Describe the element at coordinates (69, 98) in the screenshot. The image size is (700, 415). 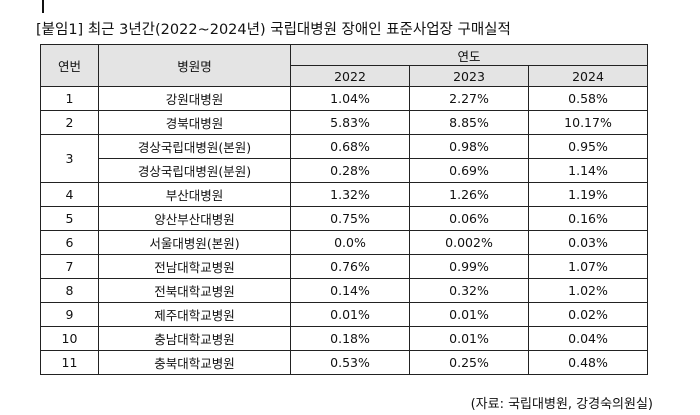
I see `row-number: 1` at that location.